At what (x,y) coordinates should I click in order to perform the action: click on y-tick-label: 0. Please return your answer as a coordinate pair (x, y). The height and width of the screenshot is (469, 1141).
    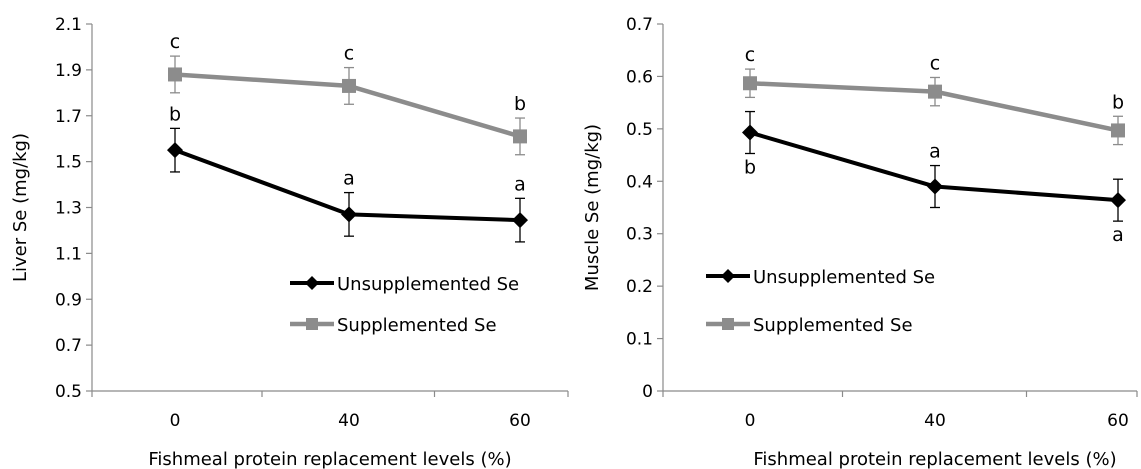
    Looking at the image, I should click on (647, 392).